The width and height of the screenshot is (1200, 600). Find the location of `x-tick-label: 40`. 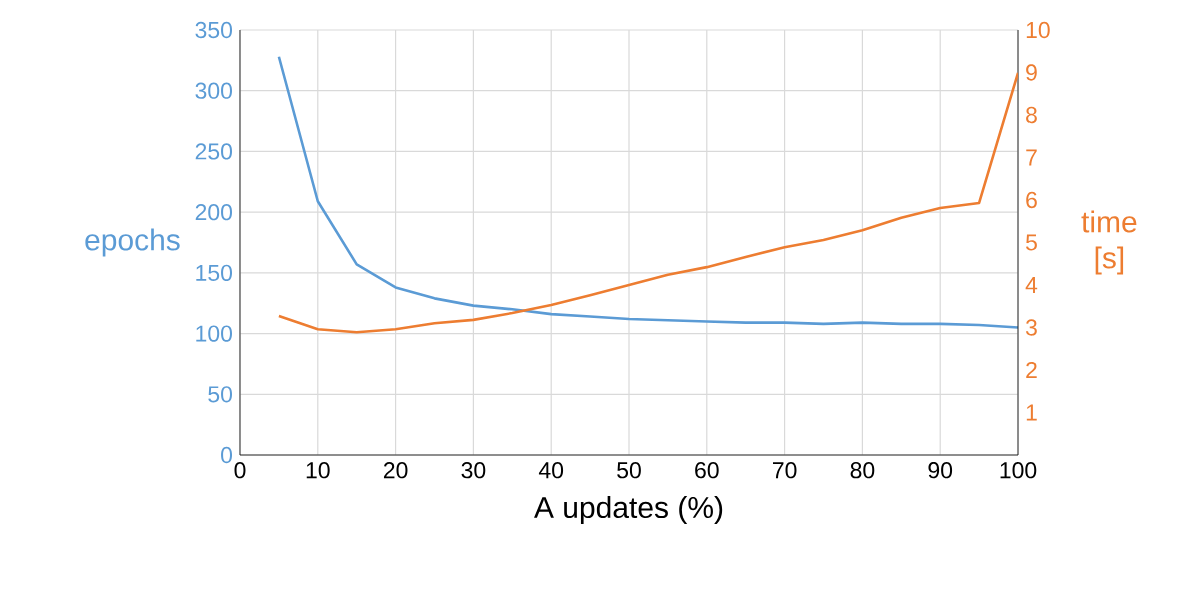

x-tick-label: 40 is located at coordinates (551, 470).